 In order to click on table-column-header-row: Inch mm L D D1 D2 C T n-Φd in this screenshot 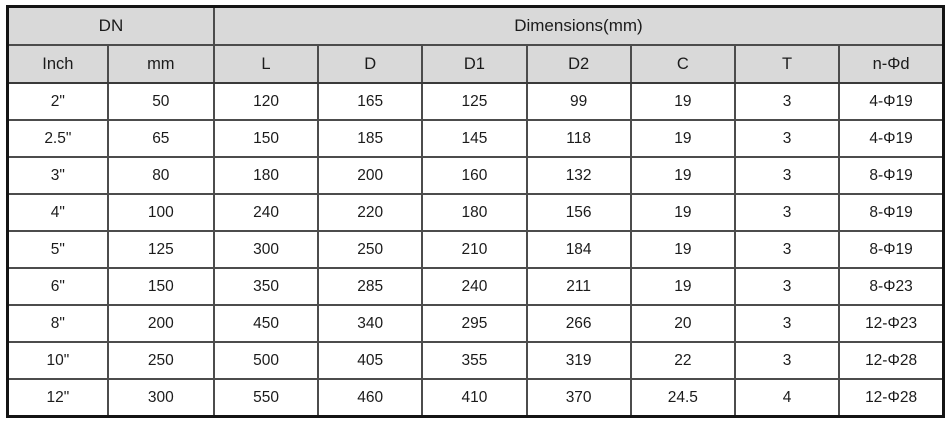, I will do `click(475, 64)`.